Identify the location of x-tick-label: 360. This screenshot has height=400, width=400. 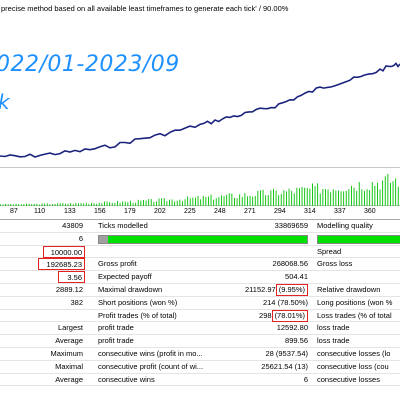
(370, 211).